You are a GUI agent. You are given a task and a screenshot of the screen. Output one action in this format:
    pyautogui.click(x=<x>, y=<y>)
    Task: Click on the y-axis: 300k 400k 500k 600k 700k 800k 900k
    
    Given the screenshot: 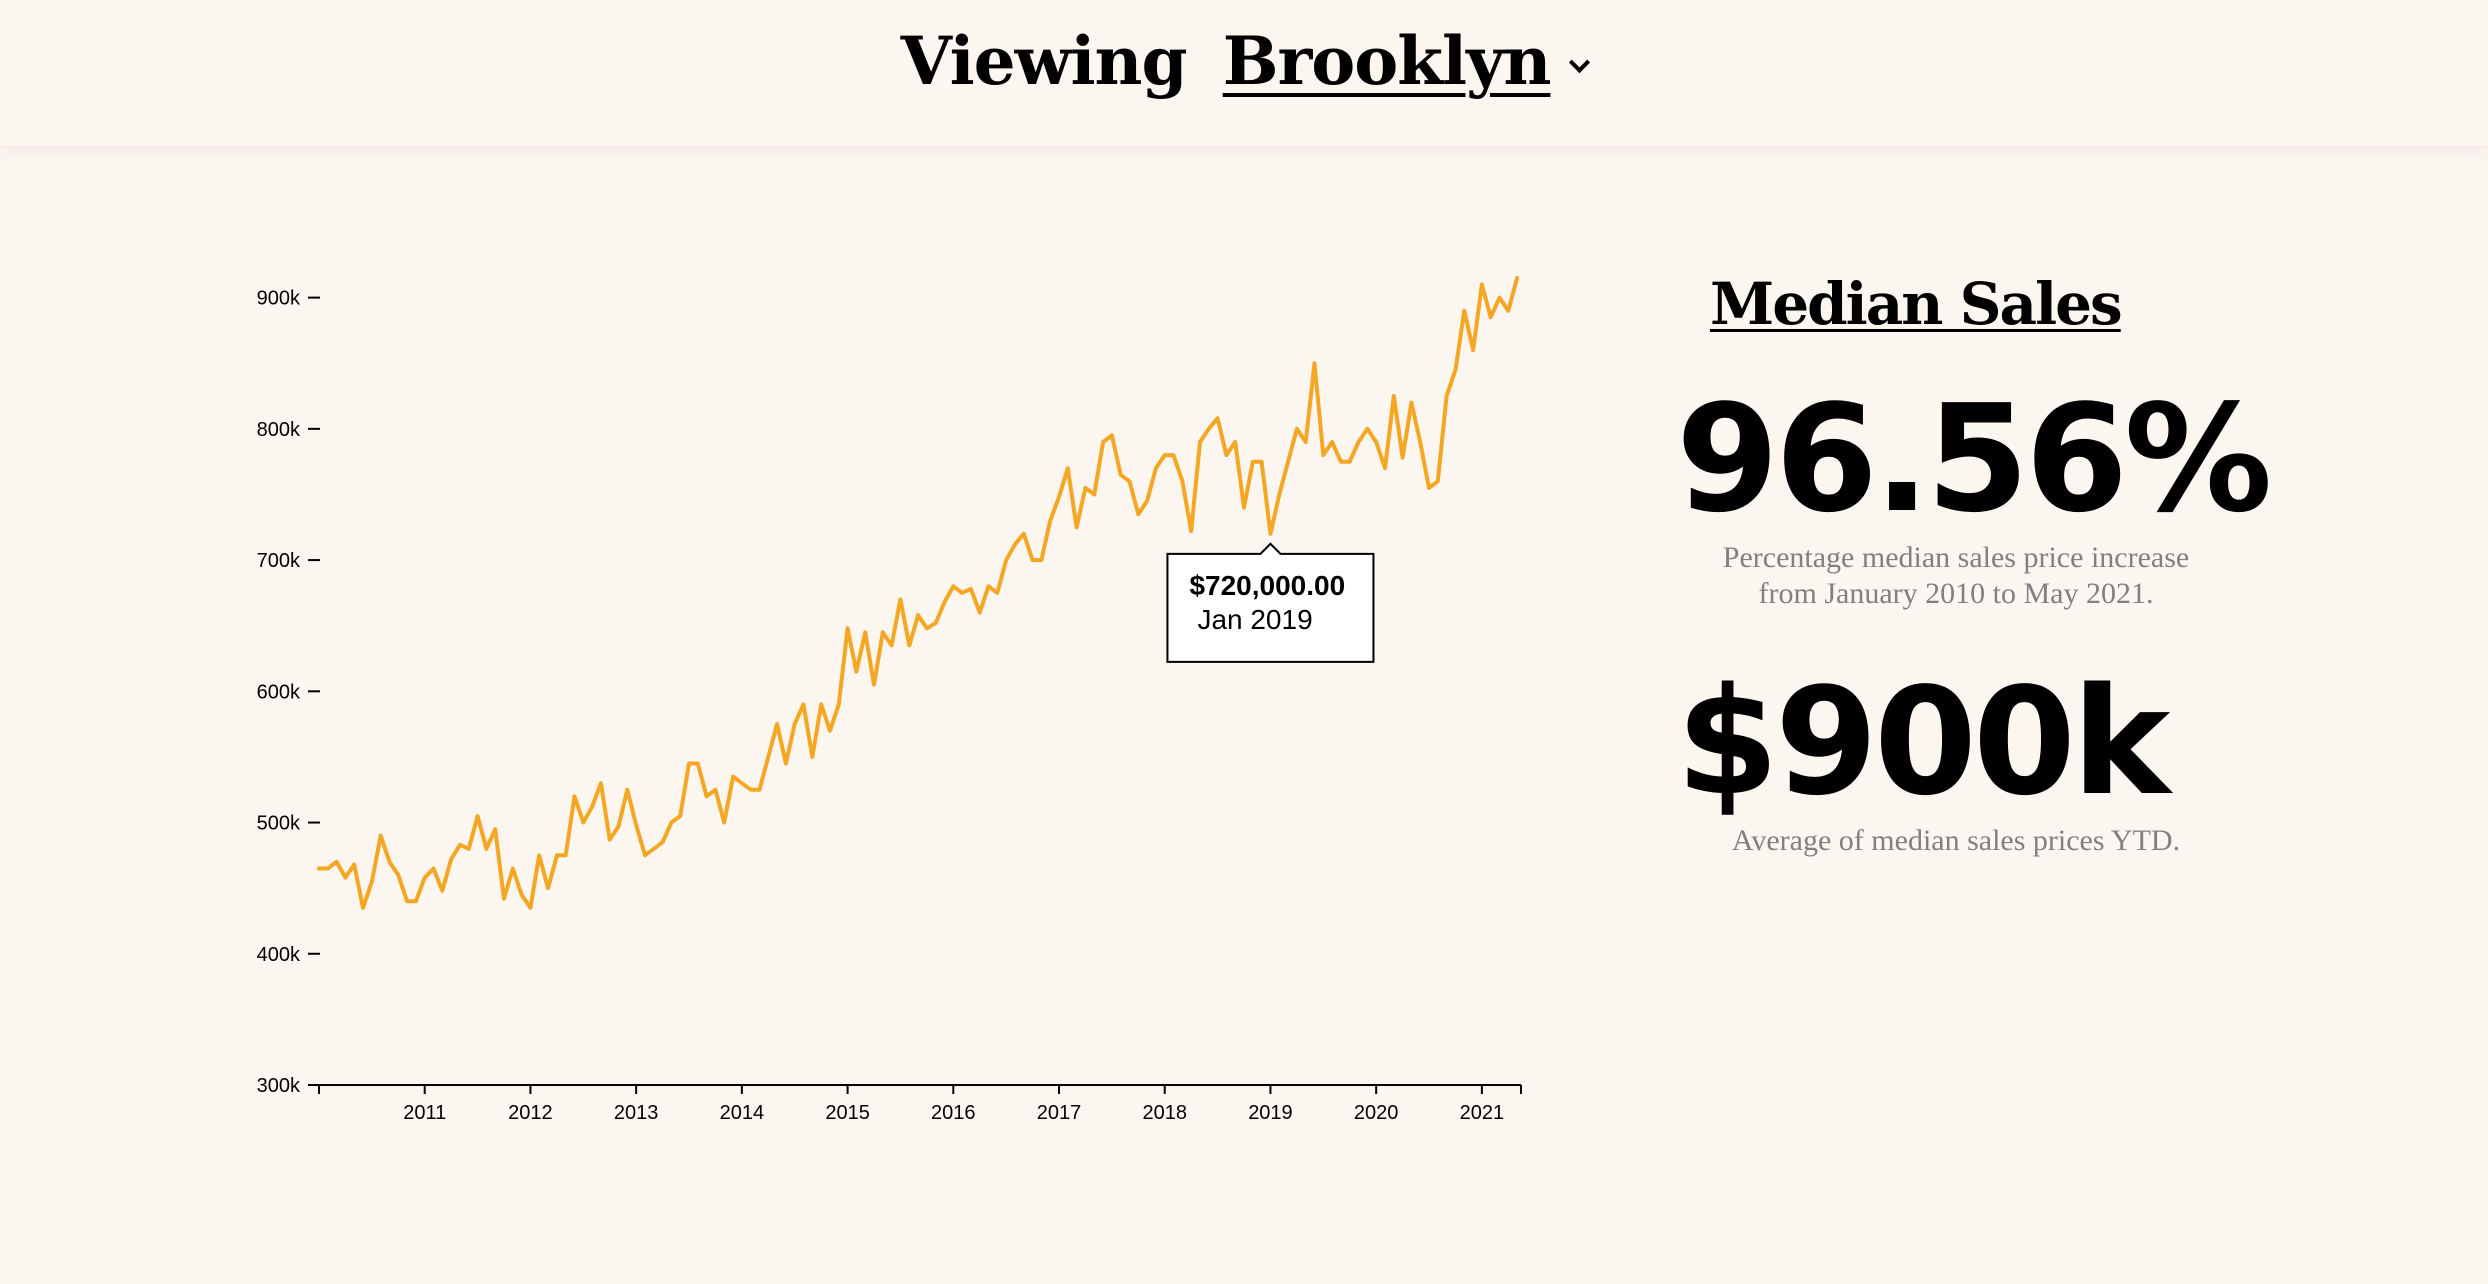 What is the action you would take?
    pyautogui.click(x=288, y=692)
    